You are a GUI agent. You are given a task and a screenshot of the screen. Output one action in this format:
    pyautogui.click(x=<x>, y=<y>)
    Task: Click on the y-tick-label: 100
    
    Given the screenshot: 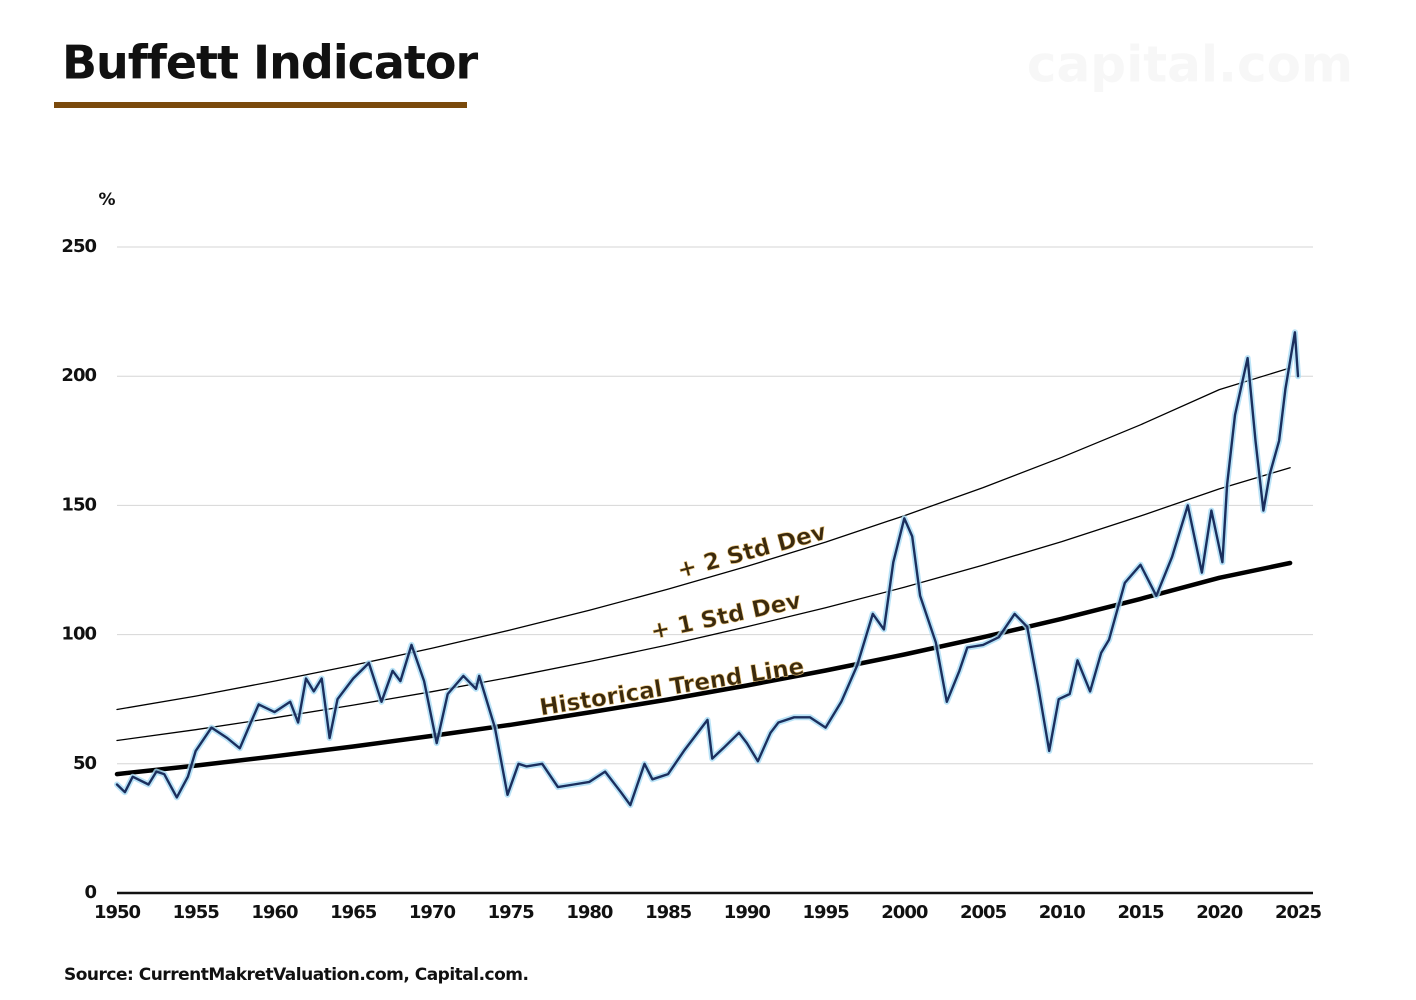 What is the action you would take?
    pyautogui.click(x=78, y=634)
    